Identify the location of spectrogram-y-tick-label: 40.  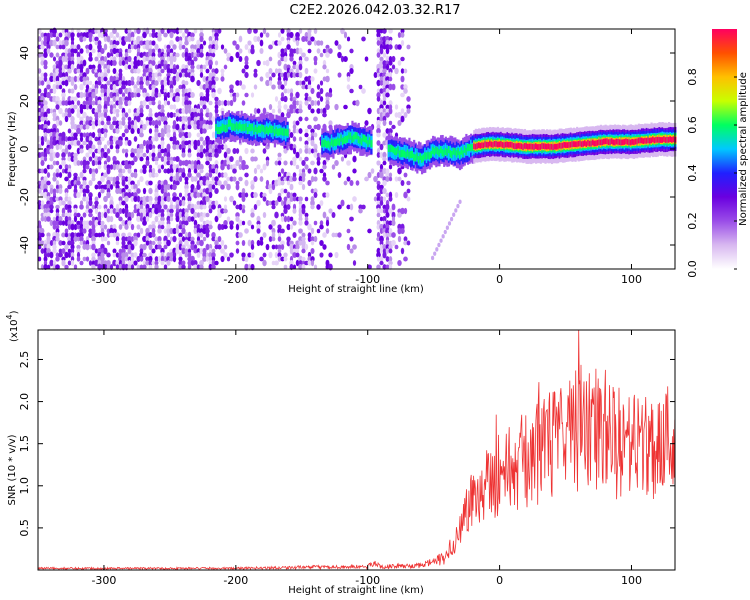
(24, 53).